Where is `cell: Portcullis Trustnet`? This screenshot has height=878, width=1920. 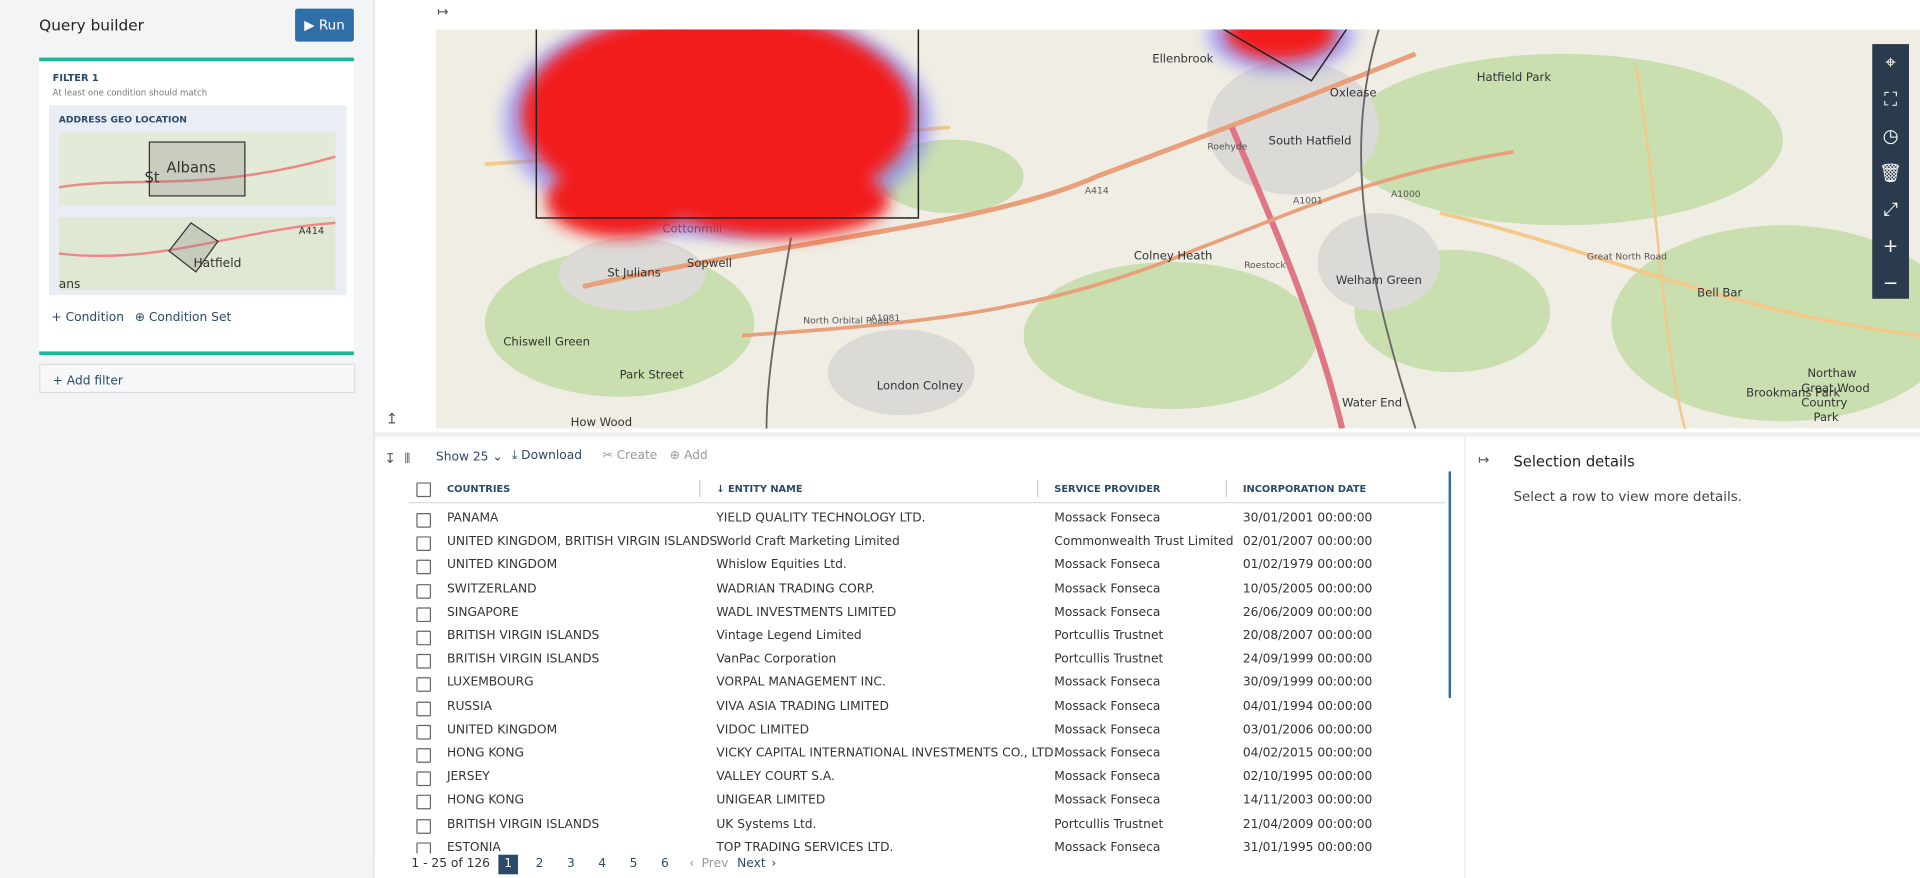
cell: Portcullis Trustnet is located at coordinates (1109, 659).